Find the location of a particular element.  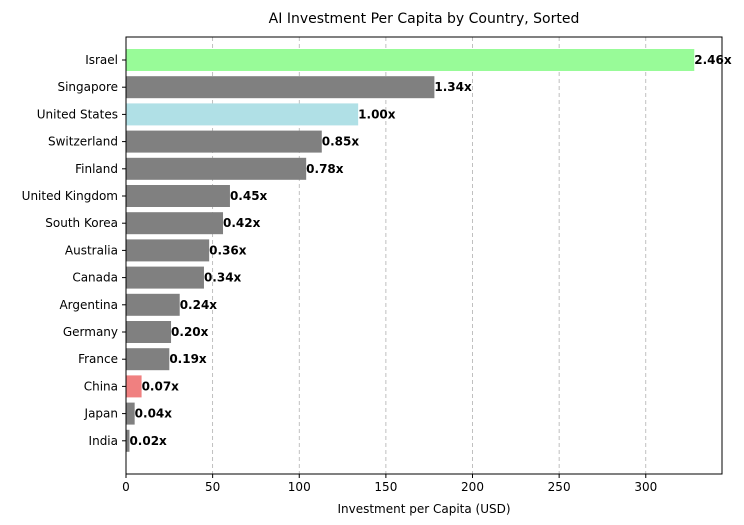

y-tick-label: Finland is located at coordinates (96, 169).